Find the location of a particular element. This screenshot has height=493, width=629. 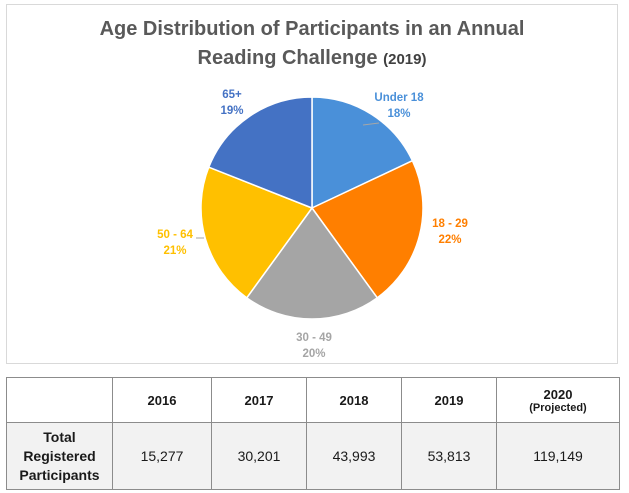

slice-category-label: 65+ is located at coordinates (232, 95).